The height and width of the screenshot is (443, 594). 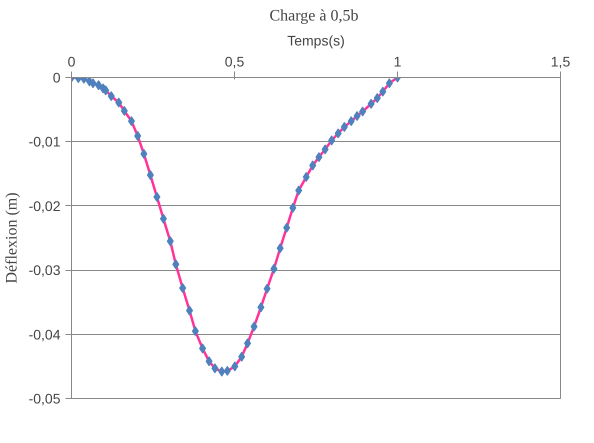 I want to click on x-axis-title: Temps(s), so click(x=316, y=40).